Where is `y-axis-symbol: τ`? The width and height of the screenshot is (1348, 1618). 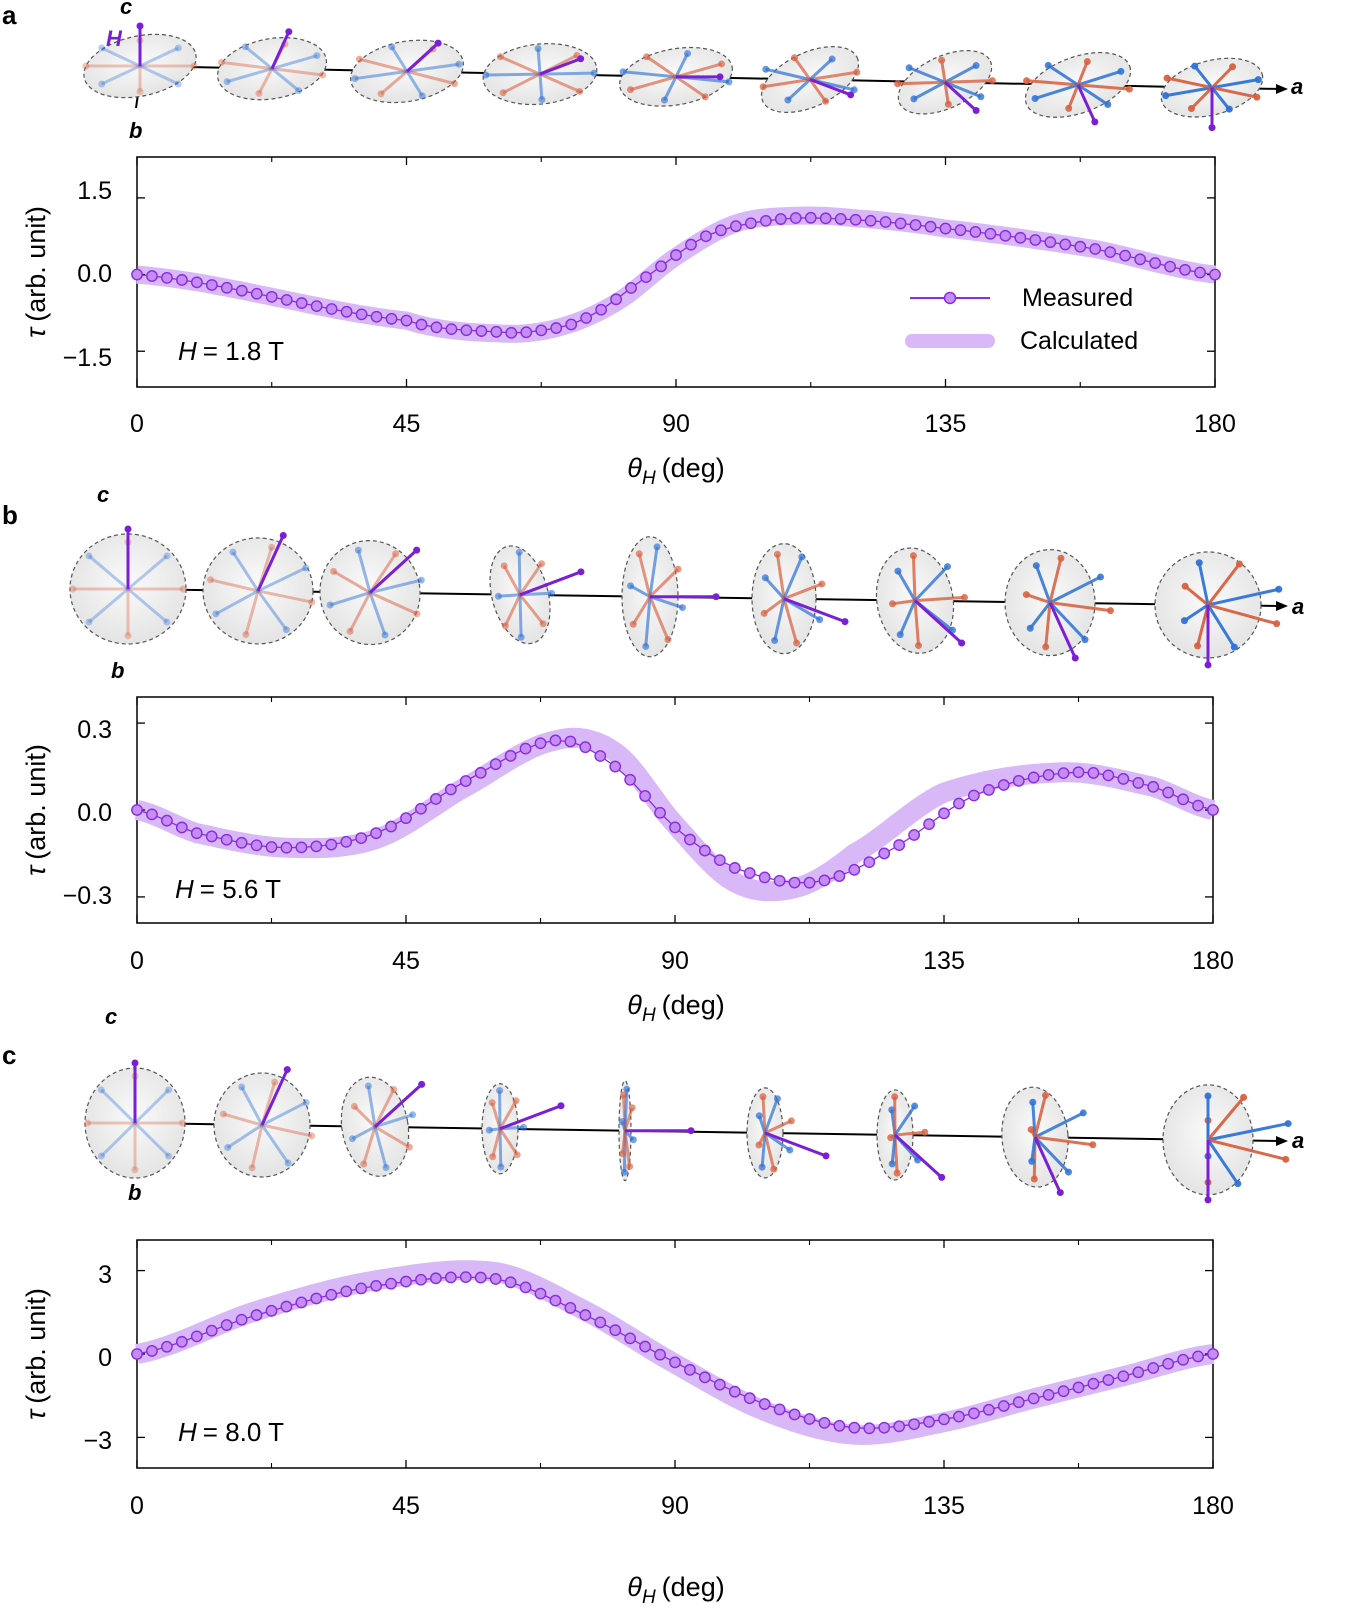
y-axis-symbol: τ is located at coordinates (36, 870).